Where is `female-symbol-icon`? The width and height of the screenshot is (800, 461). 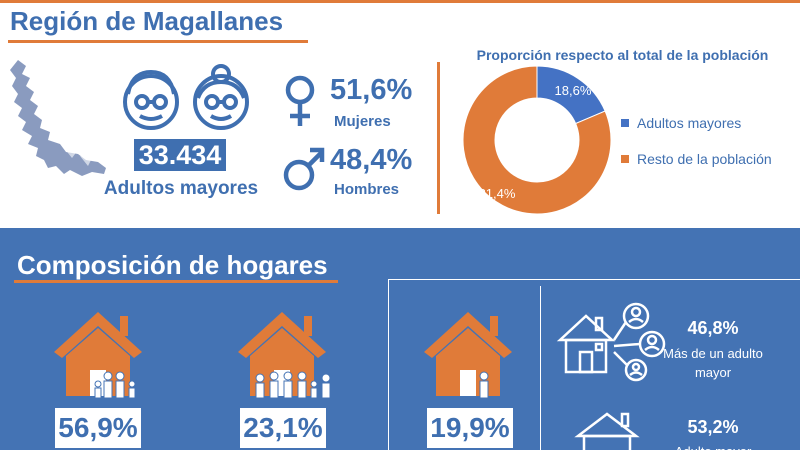
female-symbol-icon is located at coordinates (300, 100).